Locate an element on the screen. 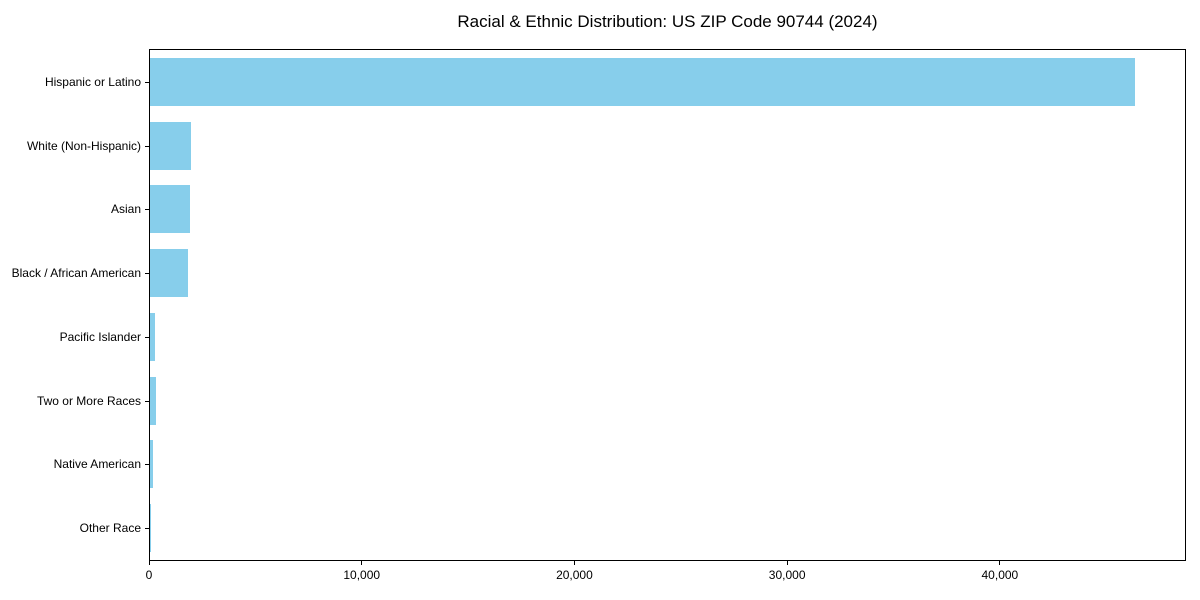 The height and width of the screenshot is (600, 1200). bar-row: Other Race is located at coordinates (632, 528).